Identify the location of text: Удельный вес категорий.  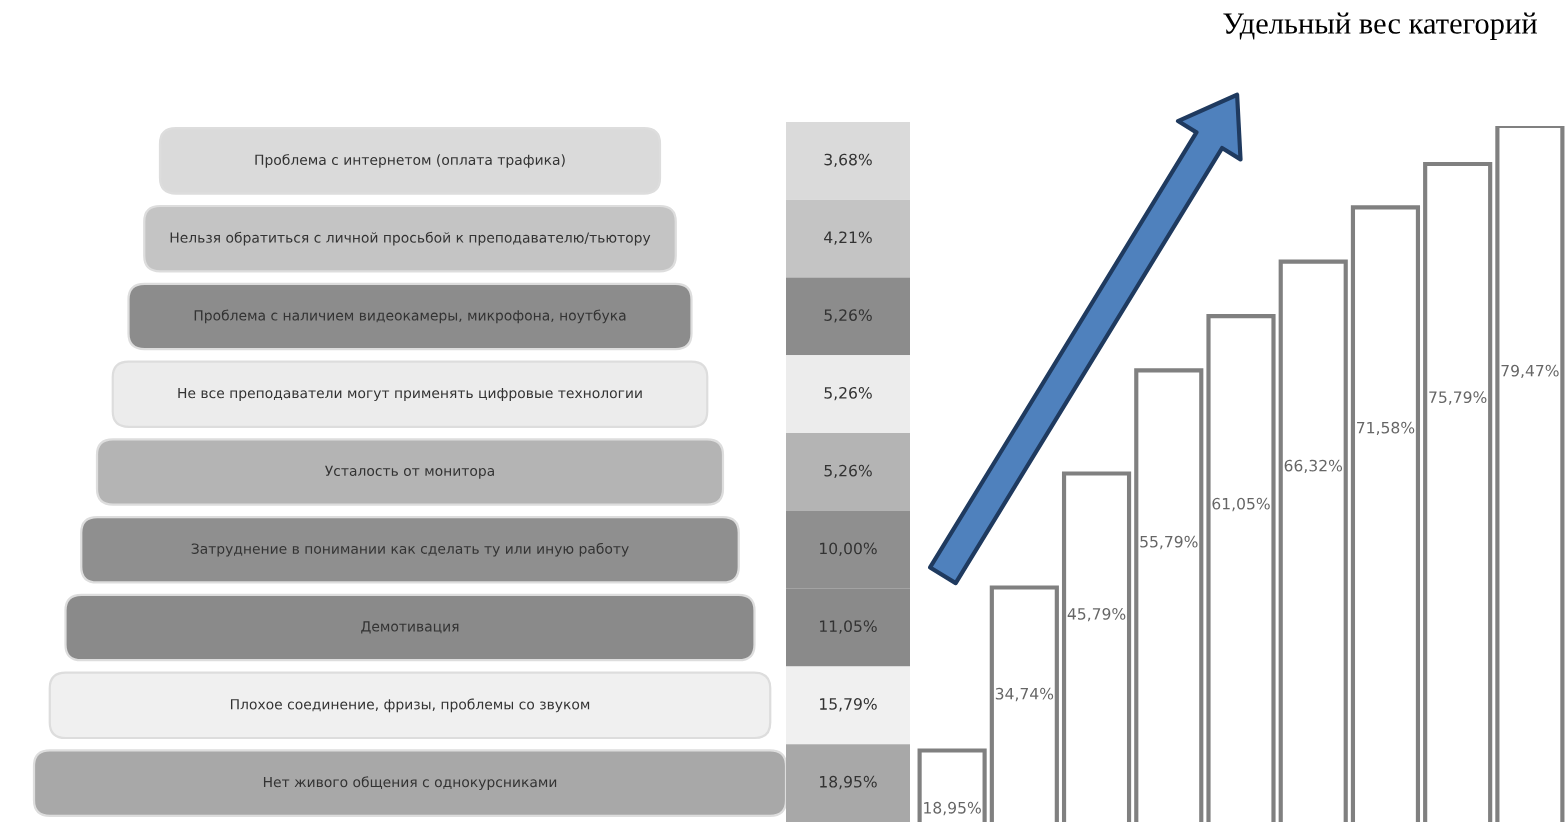
(1380, 26).